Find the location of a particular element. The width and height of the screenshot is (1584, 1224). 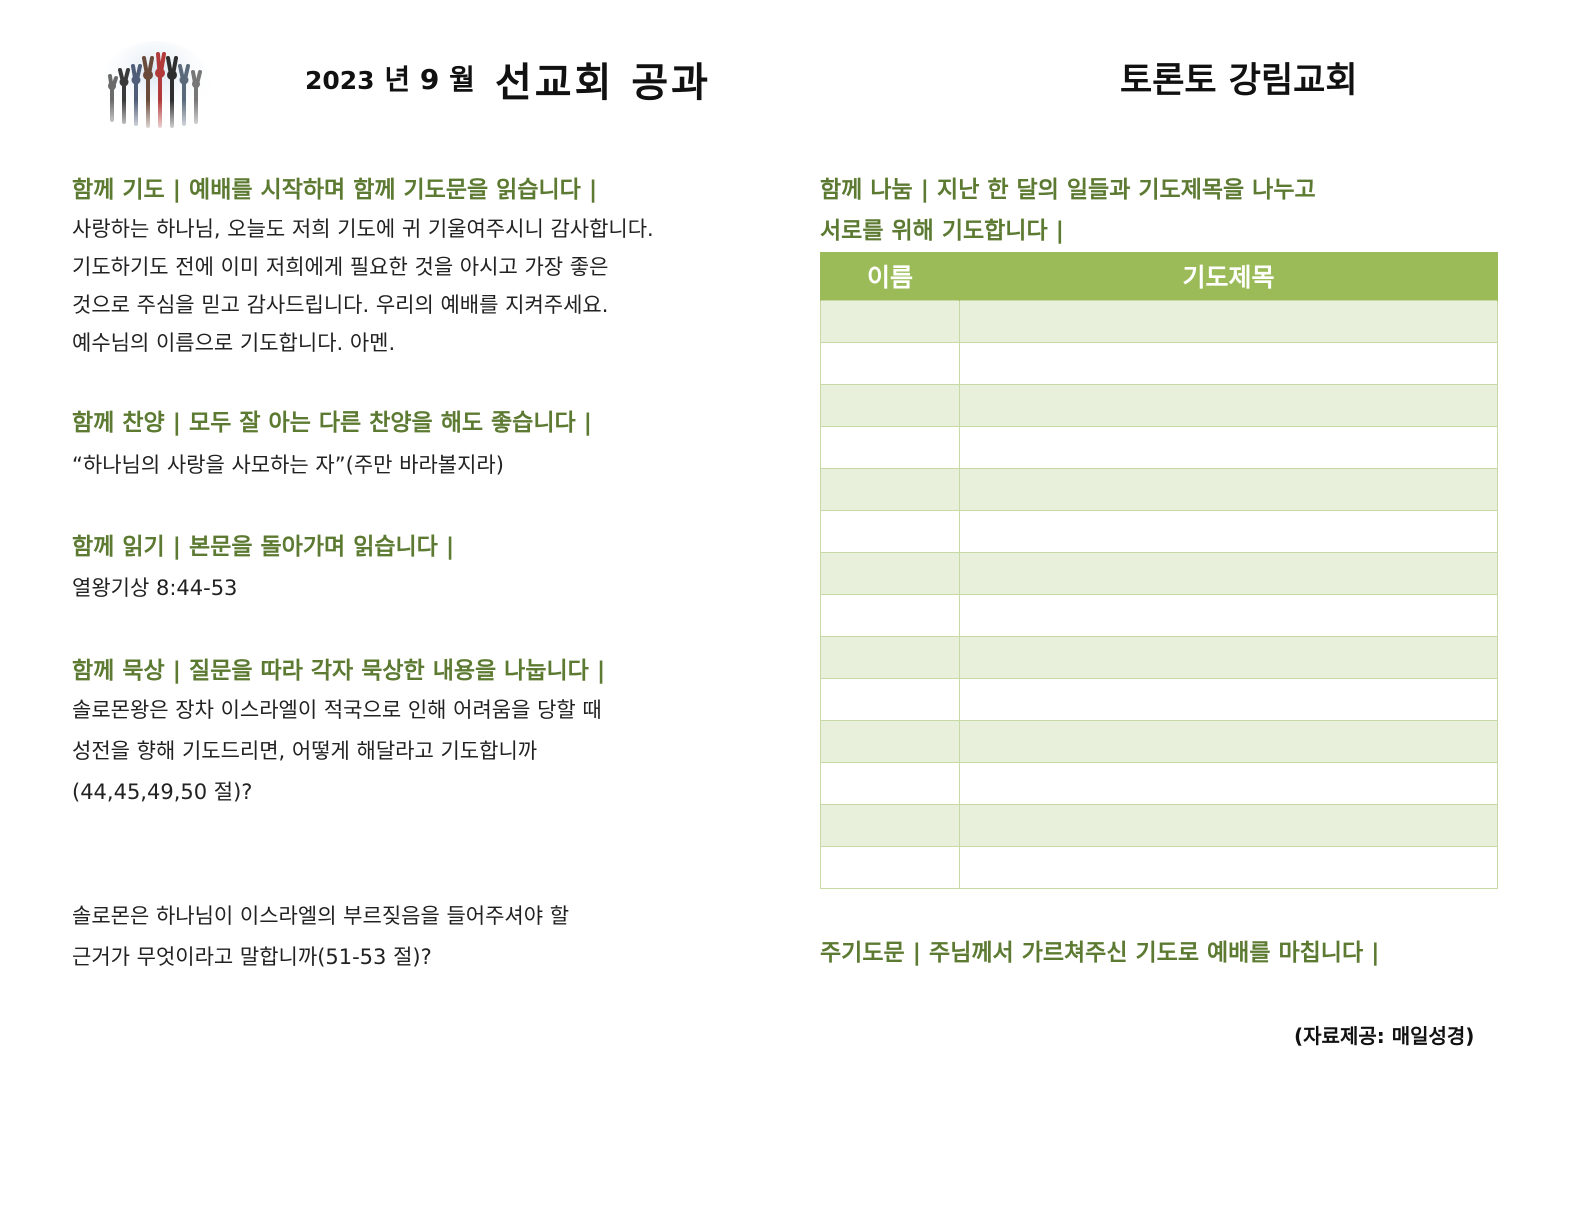

scripture-reference: 열왕기상 8:44-53 is located at coordinates (155, 588).